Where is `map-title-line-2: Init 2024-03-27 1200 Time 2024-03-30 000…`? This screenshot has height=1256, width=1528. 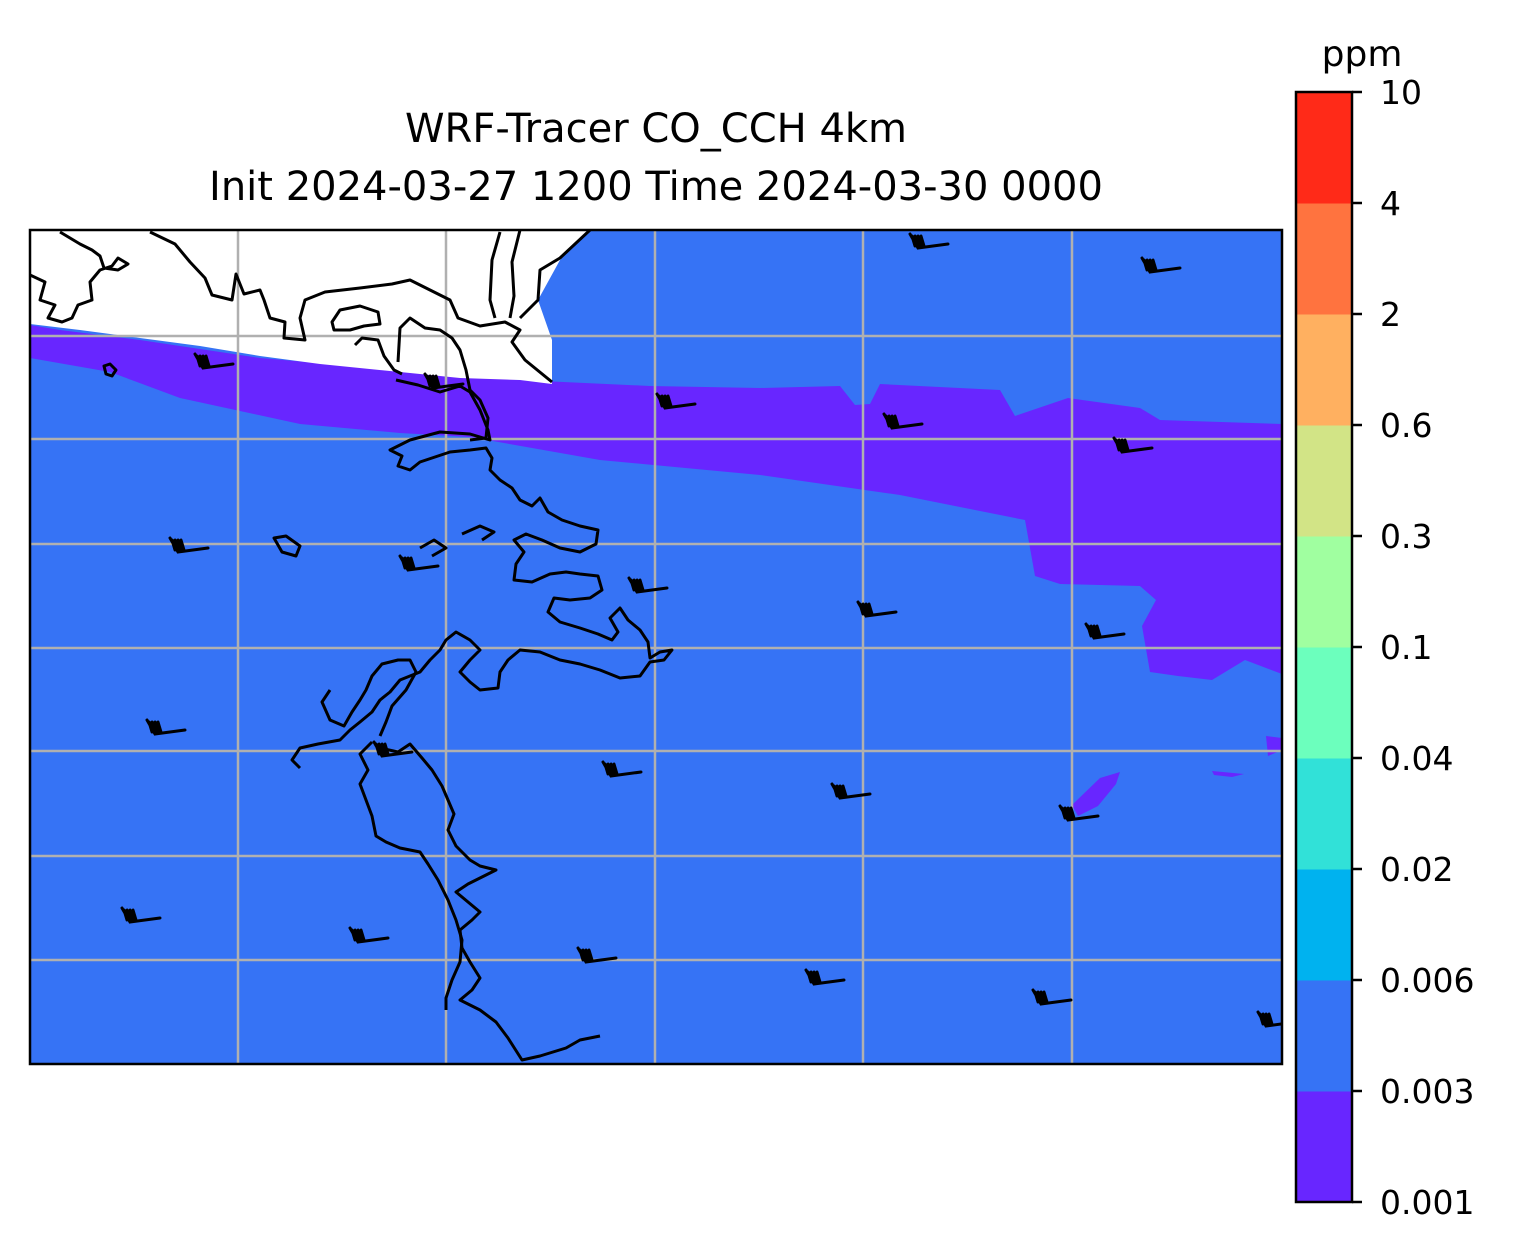 map-title-line-2: Init 2024-03-27 1200 Time 2024-03-30 000… is located at coordinates (656, 187).